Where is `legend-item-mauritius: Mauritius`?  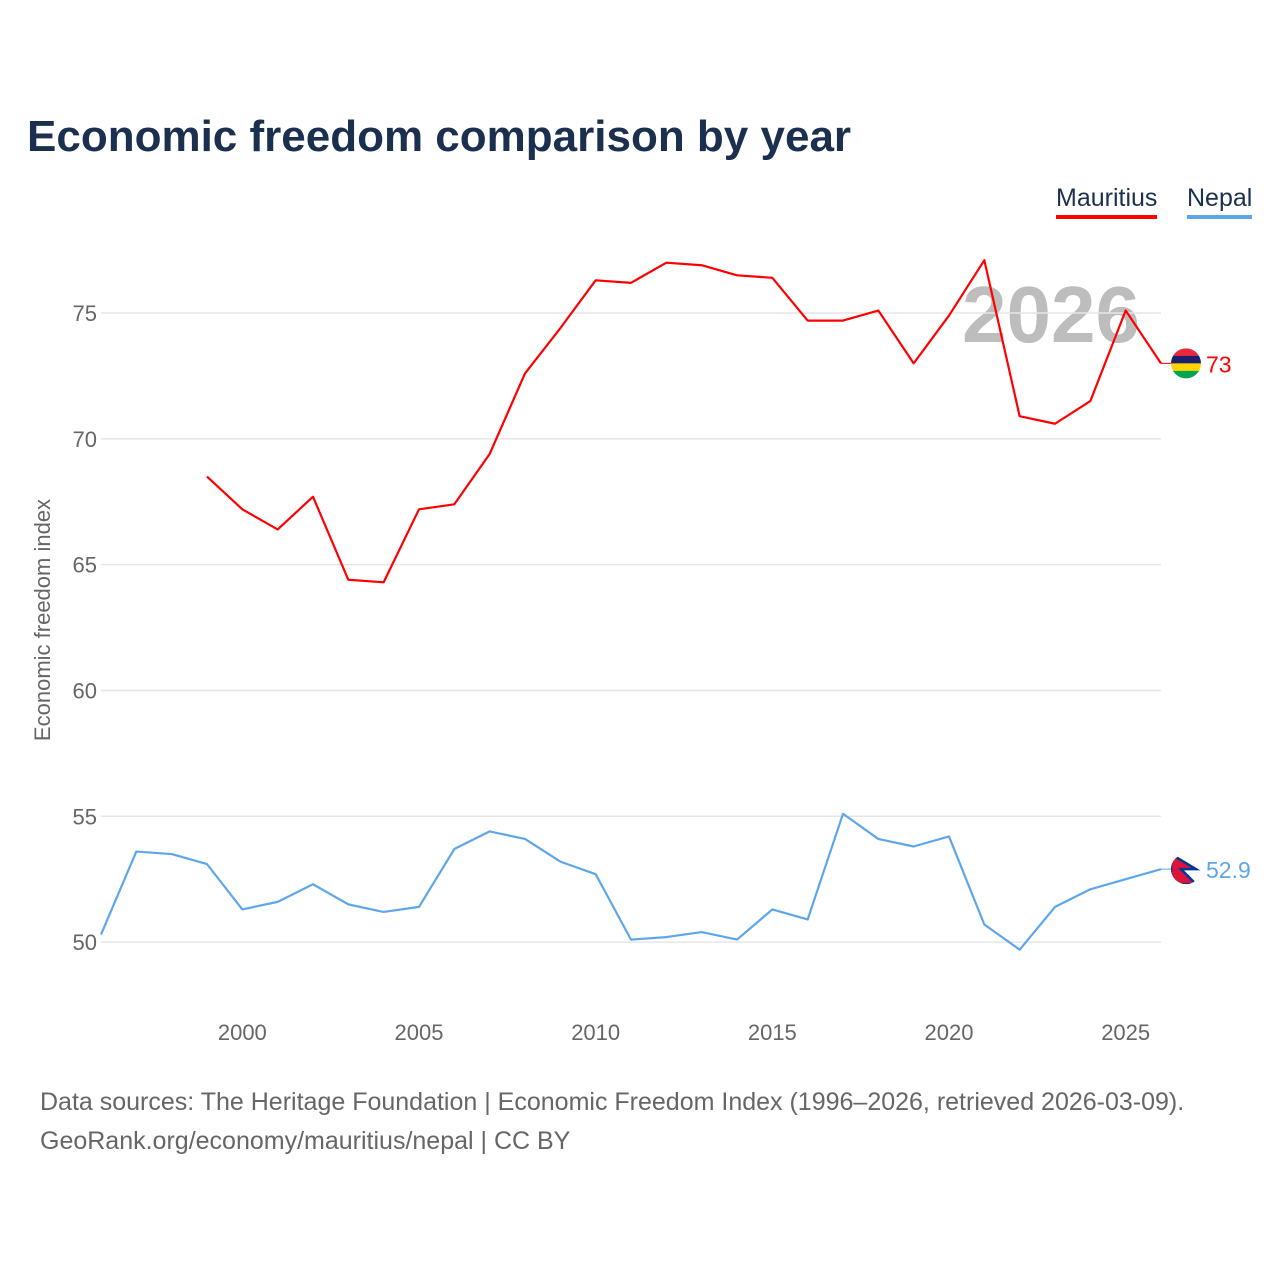
legend-item-mauritius: Mauritius is located at coordinates (1107, 201).